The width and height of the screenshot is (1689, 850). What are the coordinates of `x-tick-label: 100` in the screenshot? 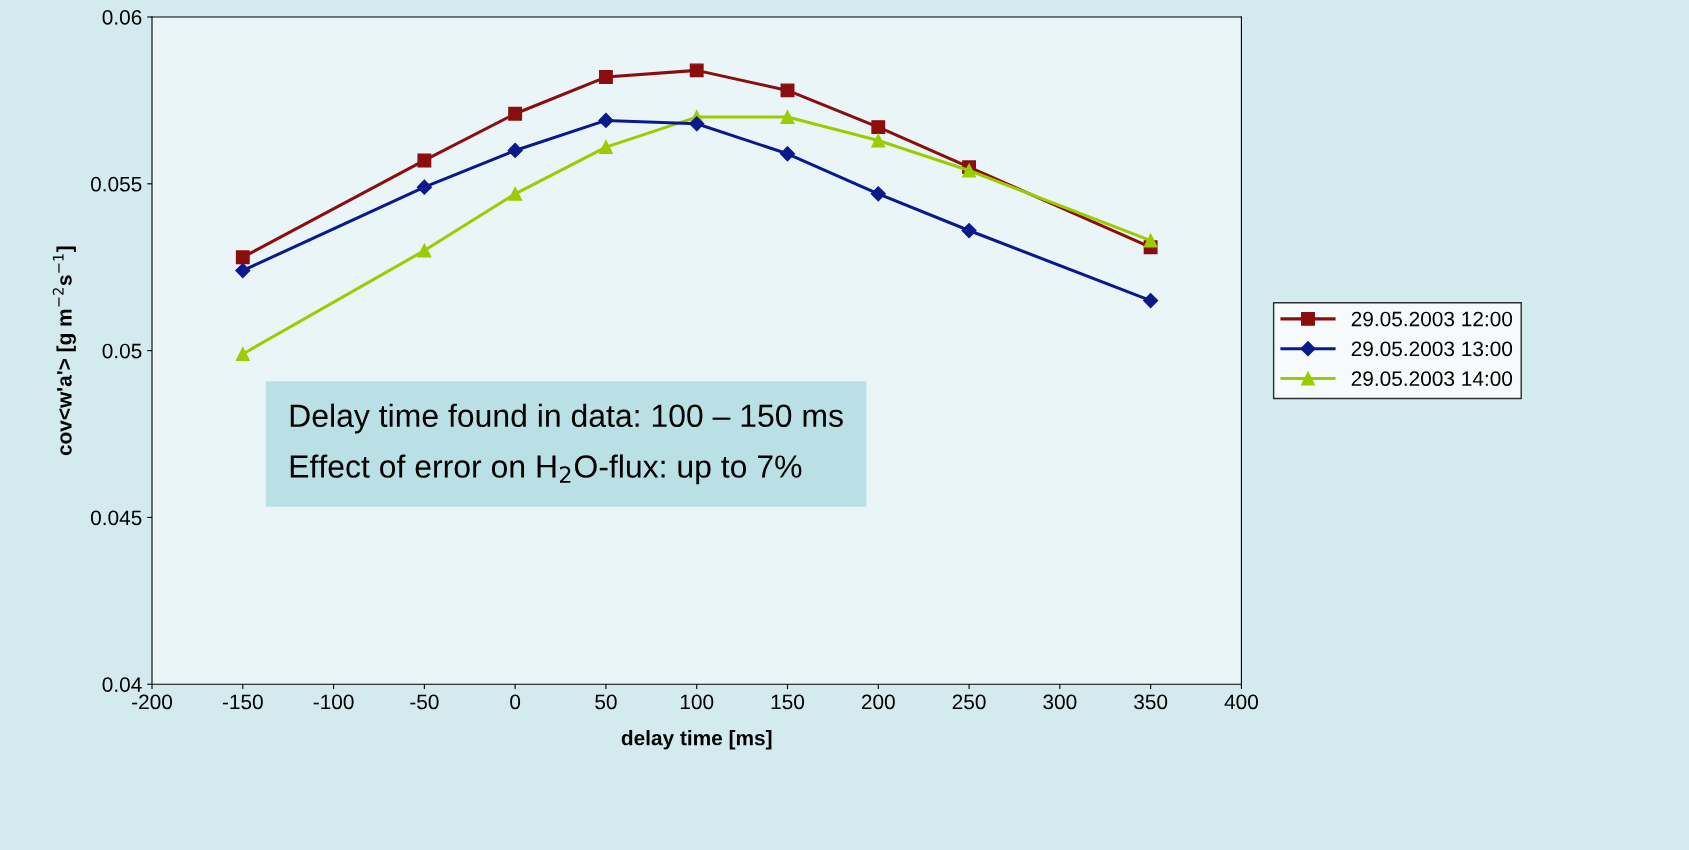 It's located at (697, 702).